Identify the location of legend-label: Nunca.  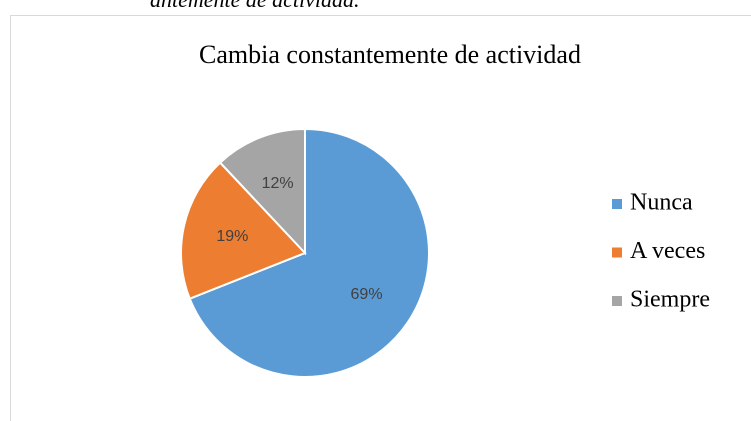
(661, 203).